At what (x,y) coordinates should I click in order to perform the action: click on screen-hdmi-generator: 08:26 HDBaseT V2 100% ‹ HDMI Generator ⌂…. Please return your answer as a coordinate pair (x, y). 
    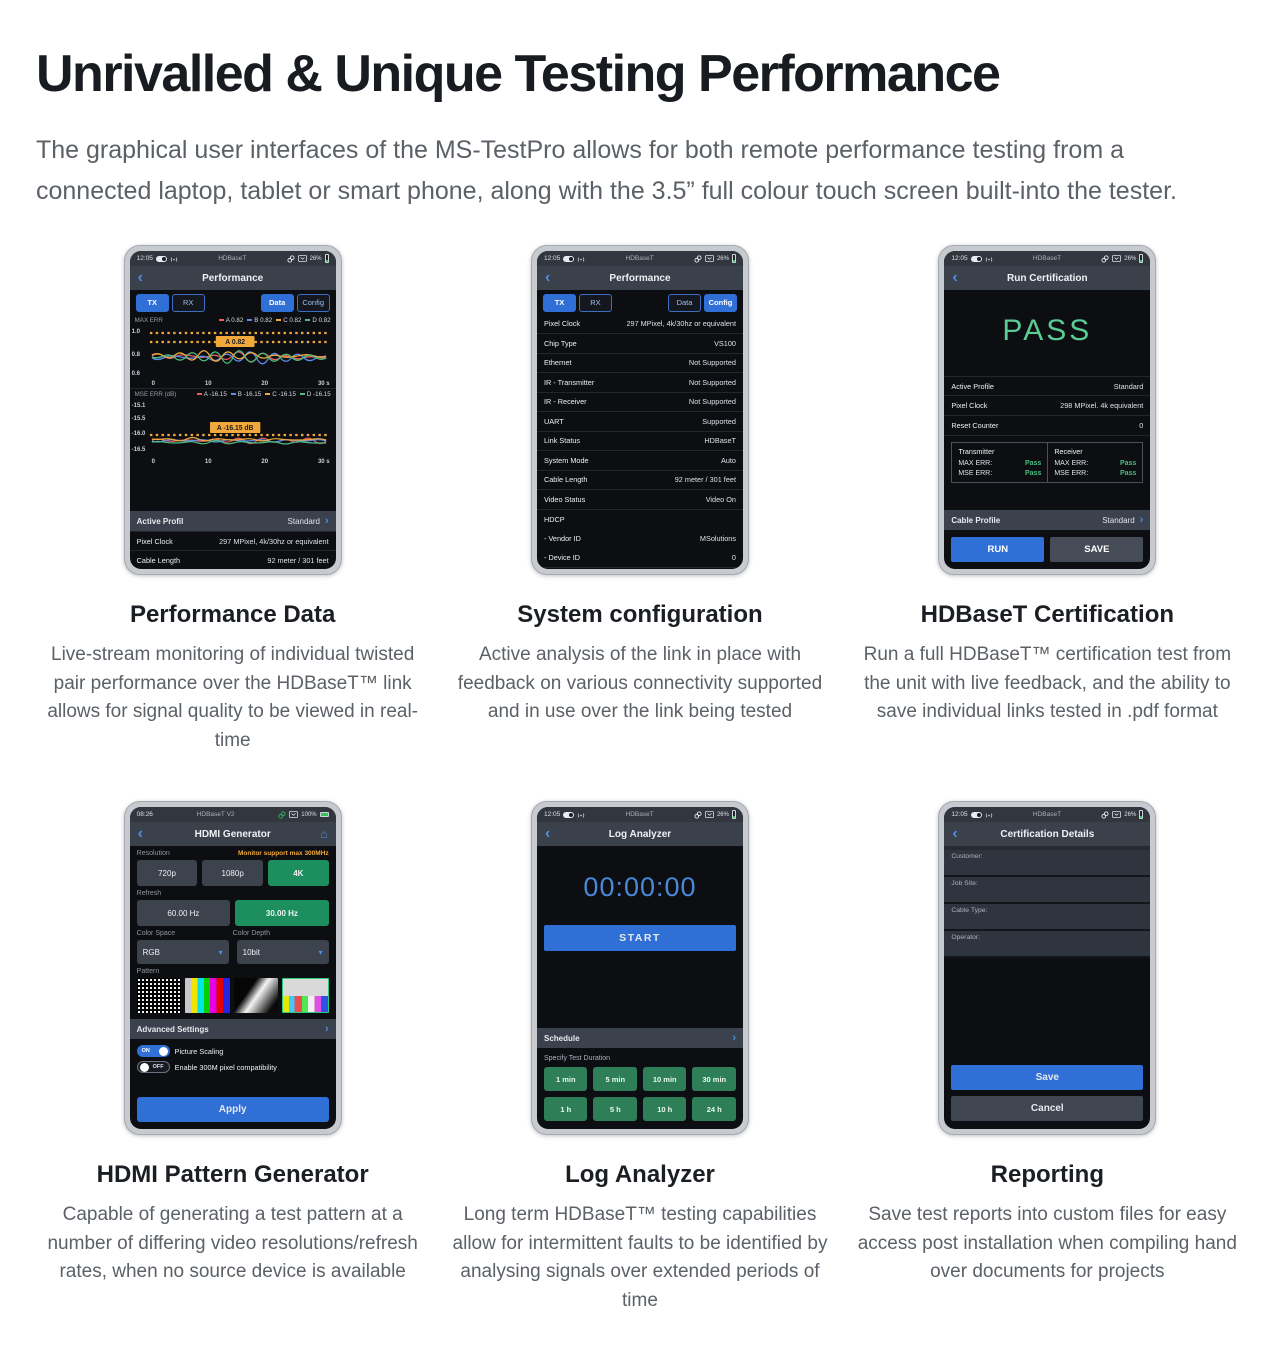
    Looking at the image, I should click on (232, 968).